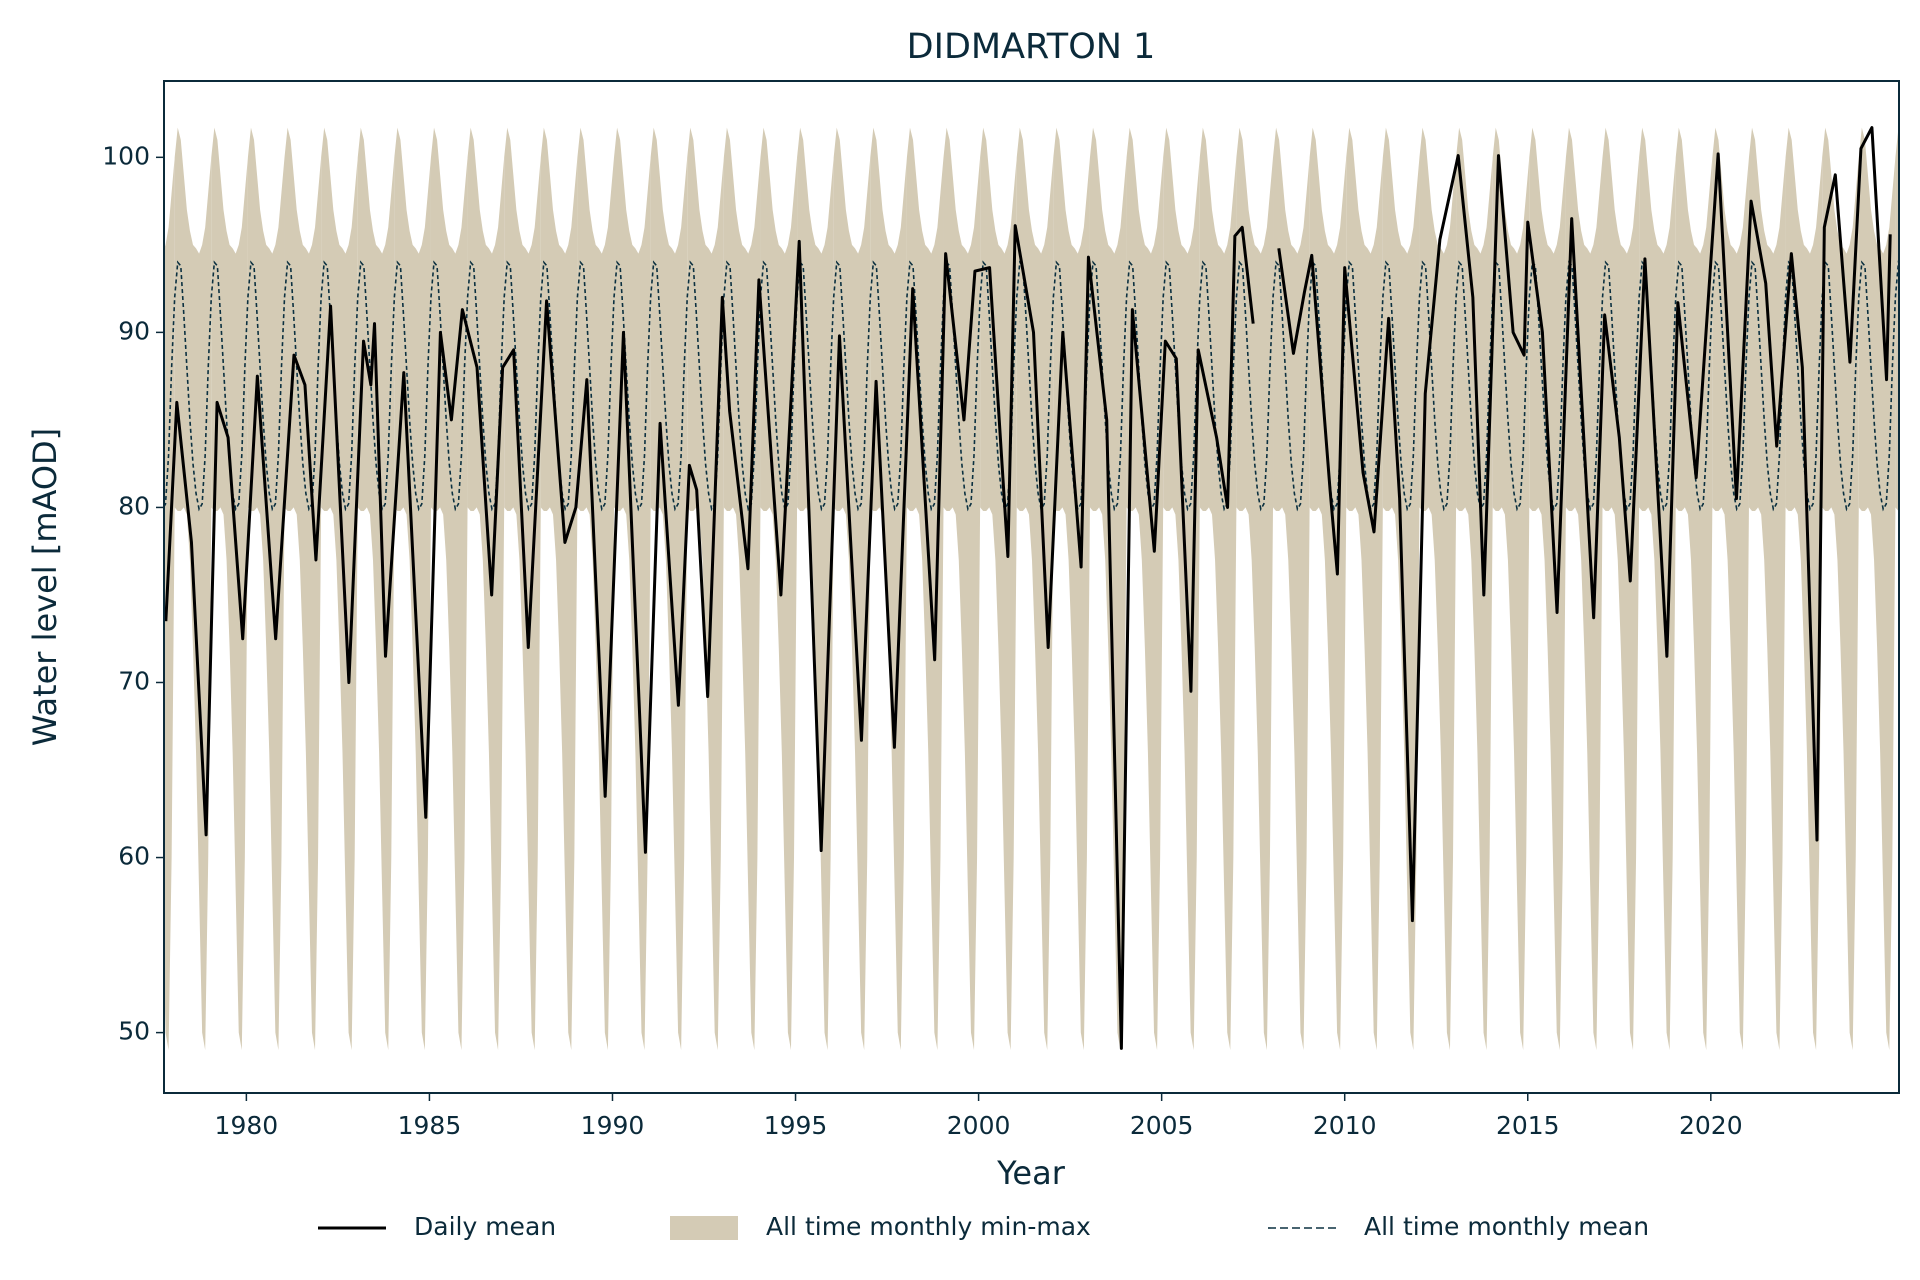 The height and width of the screenshot is (1280, 1920). I want to click on x-tick-label: 2010, so click(1345, 1125).